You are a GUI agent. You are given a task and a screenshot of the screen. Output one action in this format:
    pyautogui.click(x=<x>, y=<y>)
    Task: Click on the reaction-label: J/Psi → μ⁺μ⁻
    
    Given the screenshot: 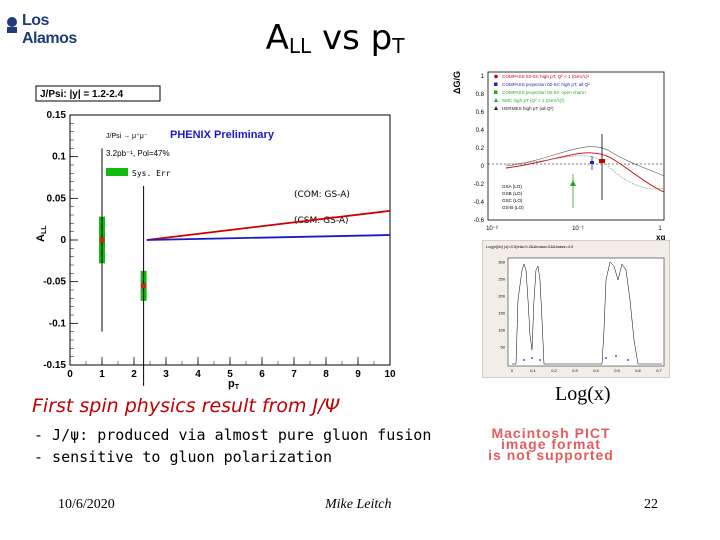 What is the action you would take?
    pyautogui.click(x=127, y=136)
    